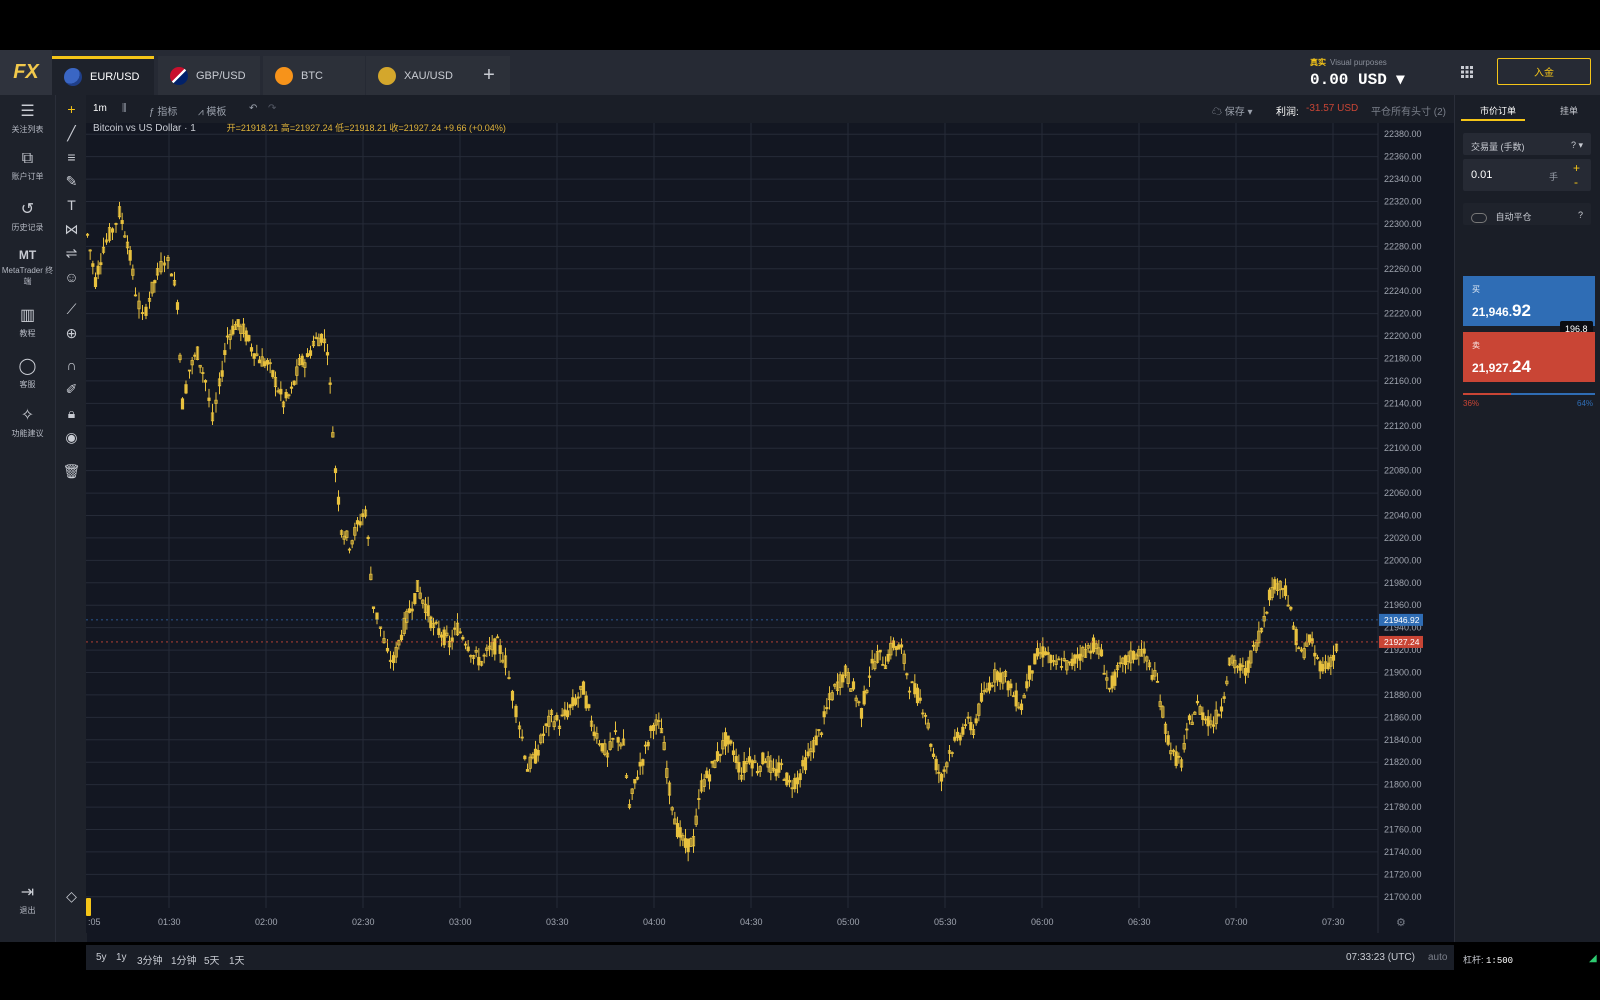 The height and width of the screenshot is (1000, 1600). What do you see at coordinates (163, 112) in the screenshot?
I see `indicators-button: ƒ 指标` at bounding box center [163, 112].